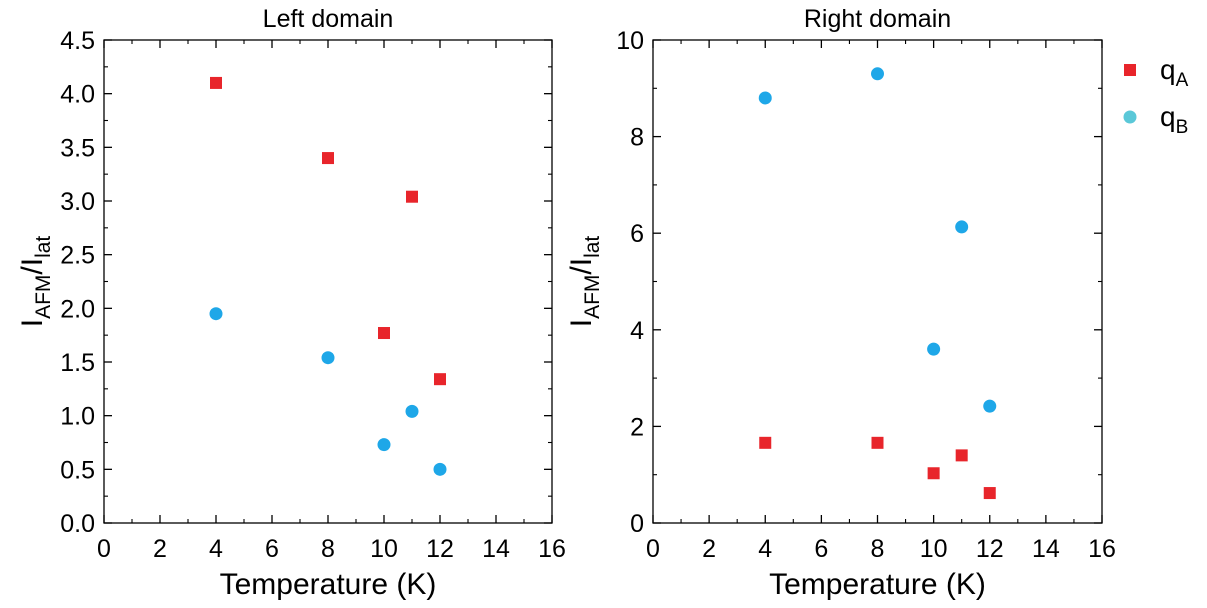 The image size is (1207, 608). I want to click on legend-label-sub: B, so click(1182, 127).